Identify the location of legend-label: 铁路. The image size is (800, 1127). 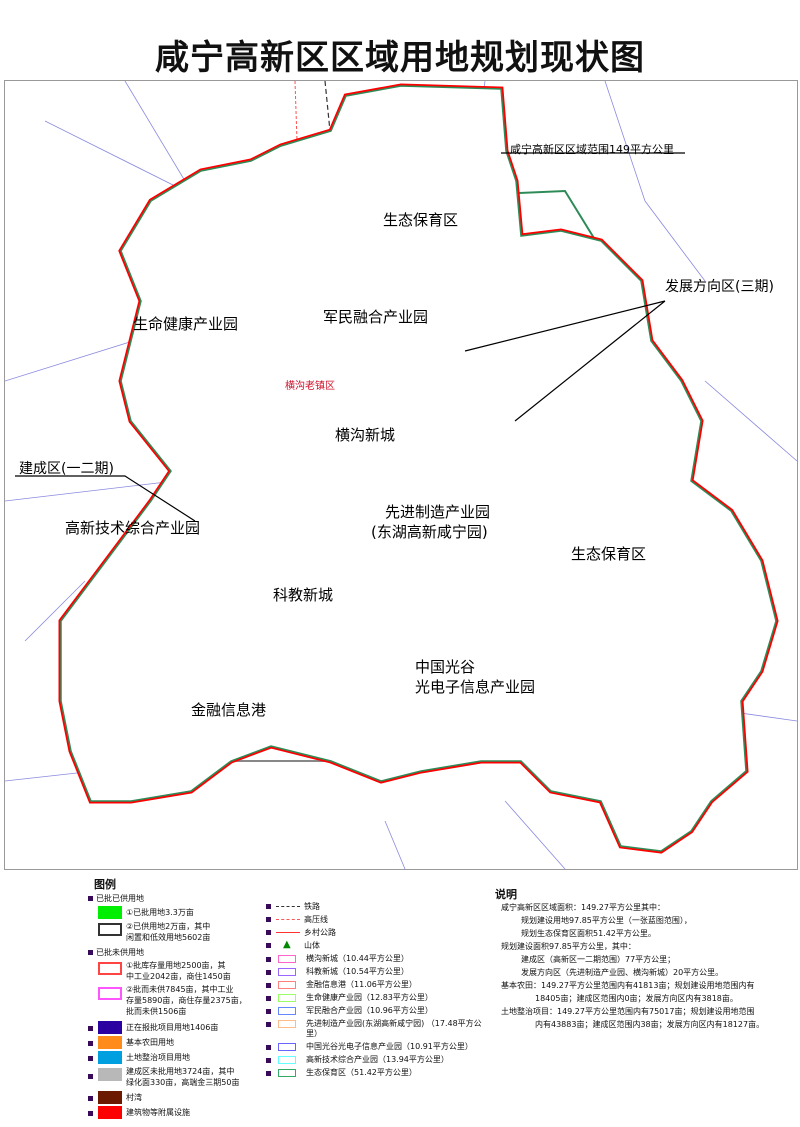
(312, 906).